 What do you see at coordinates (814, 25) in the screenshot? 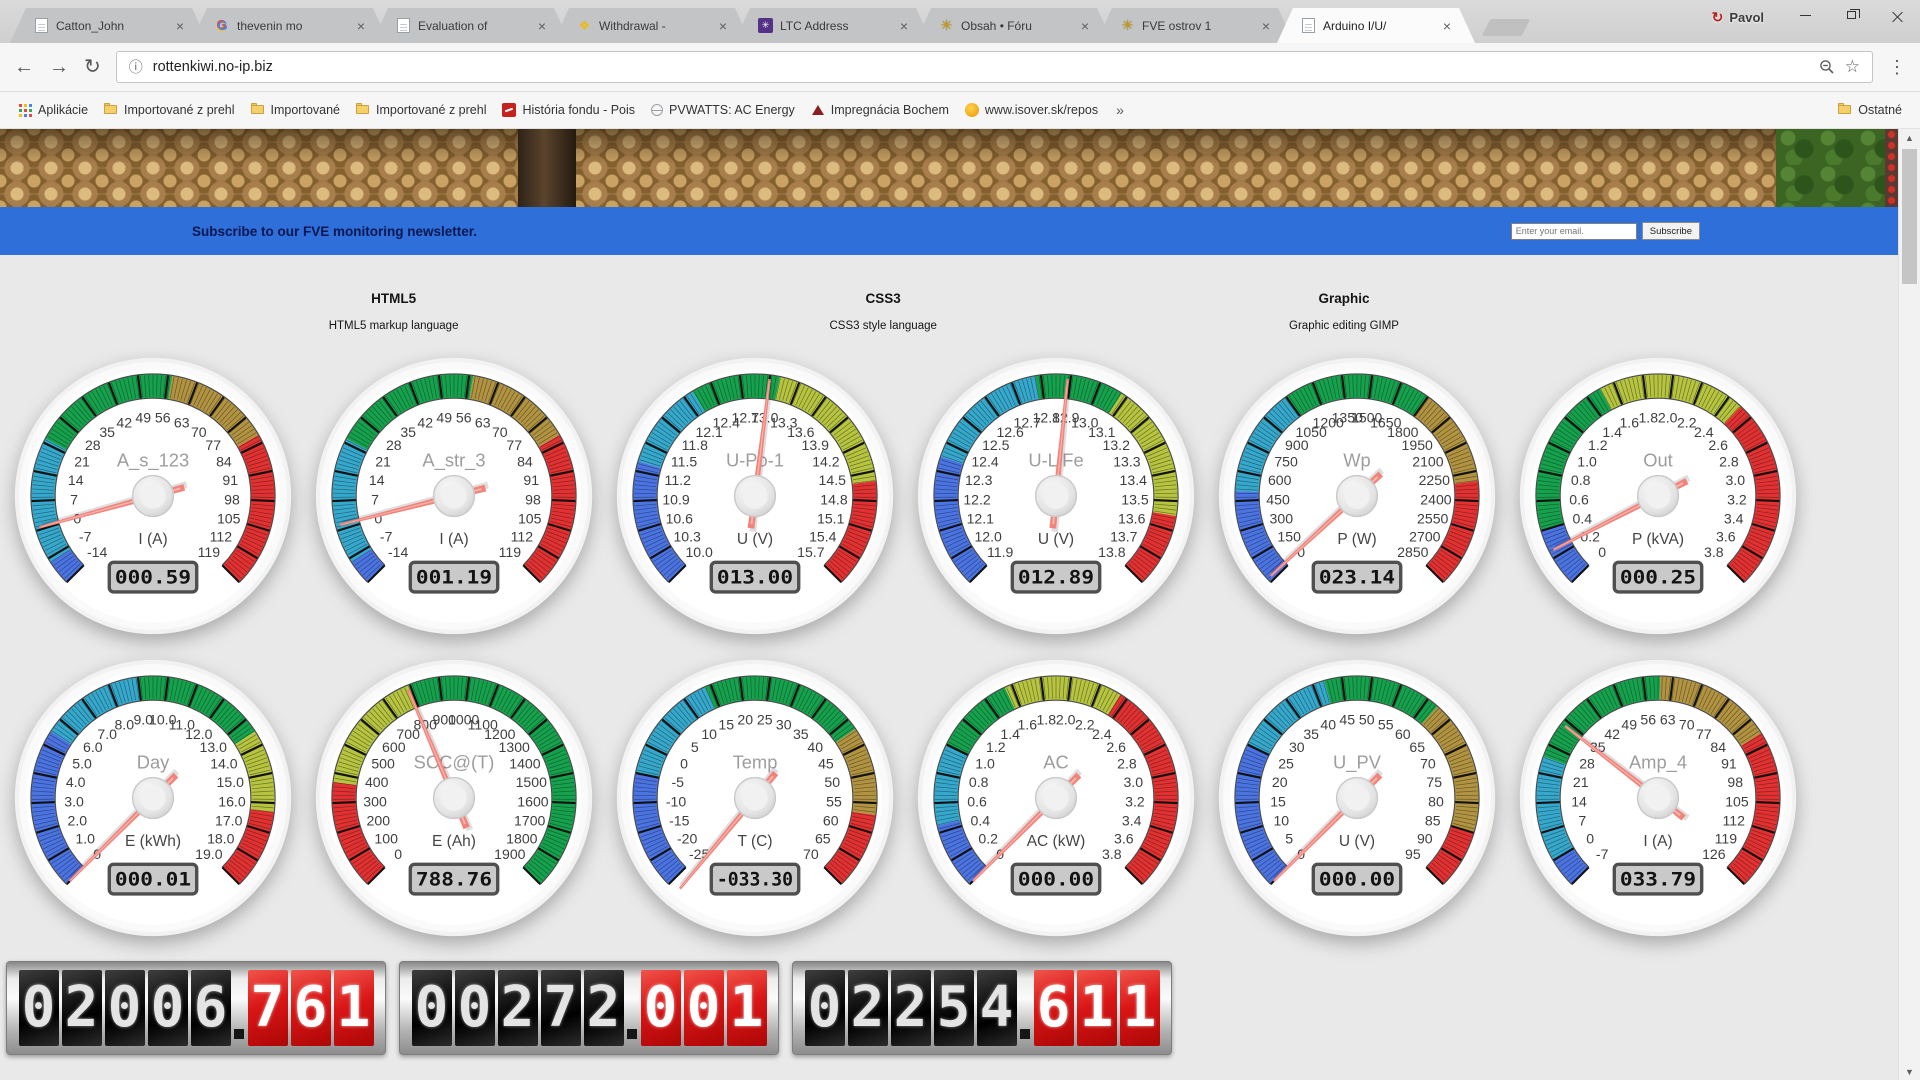
I see `tab-label: LTC Address` at bounding box center [814, 25].